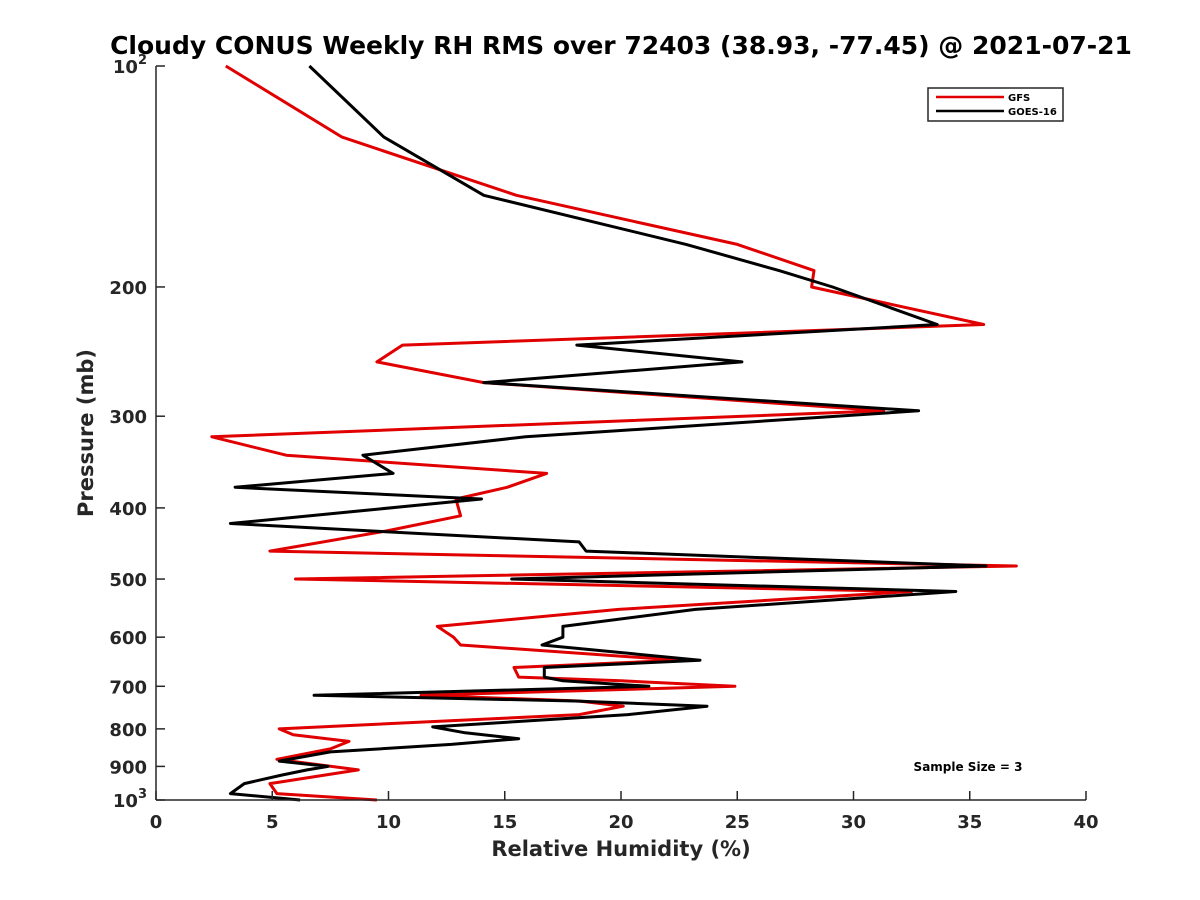 This screenshot has height=900, width=1200. What do you see at coordinates (128, 767) in the screenshot?
I see `y-tick-label: 900` at bounding box center [128, 767].